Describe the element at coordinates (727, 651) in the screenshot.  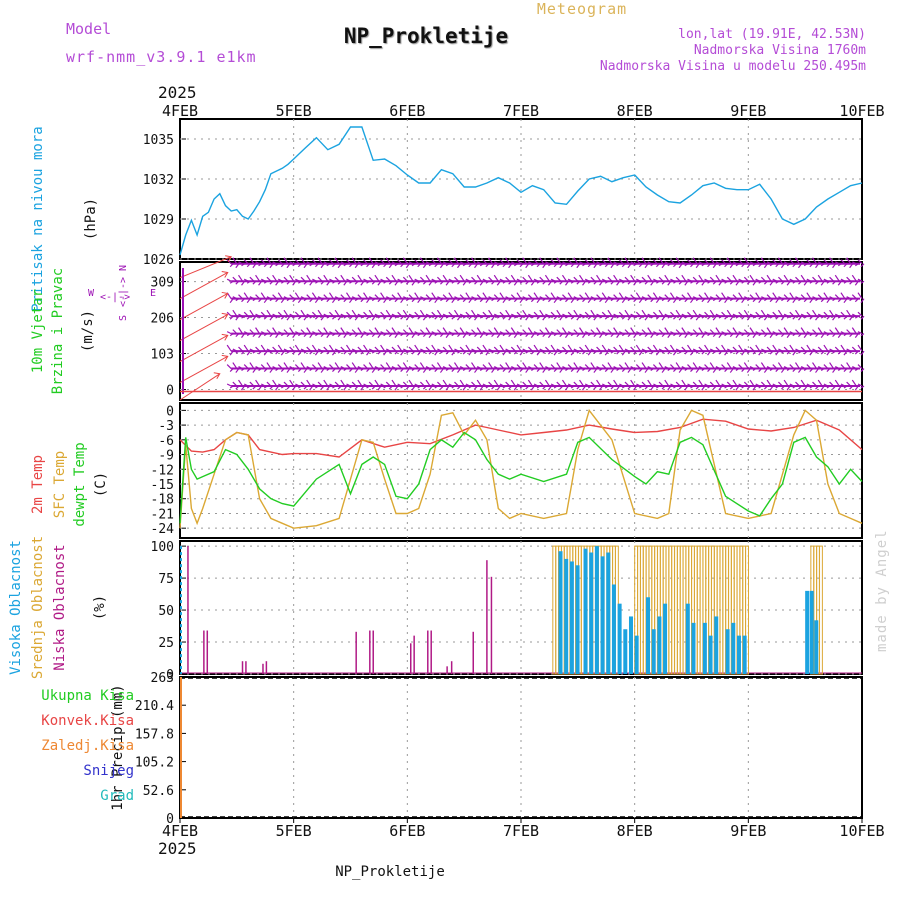
I see `high-cloud-bar` at that location.